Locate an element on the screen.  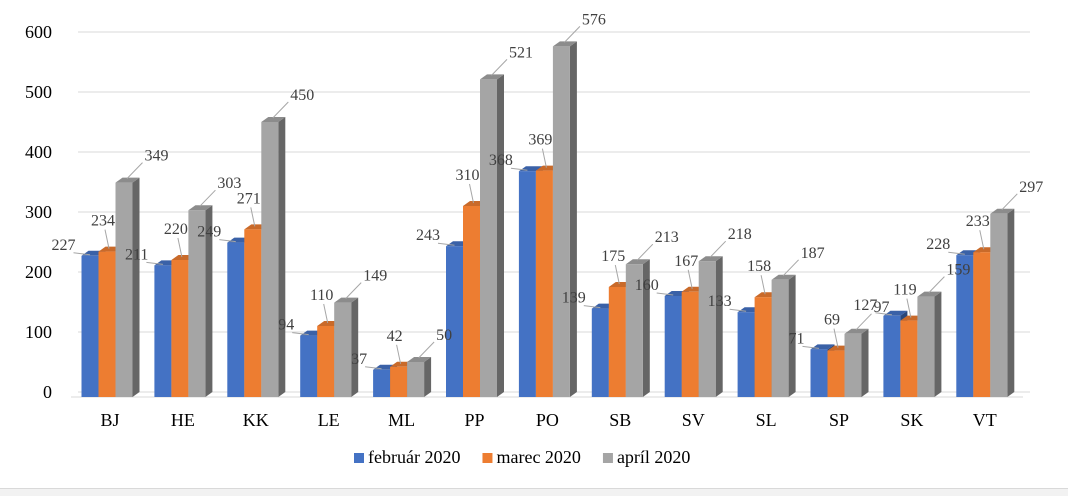
y-tick-label-300: 300 is located at coordinates (38, 212).